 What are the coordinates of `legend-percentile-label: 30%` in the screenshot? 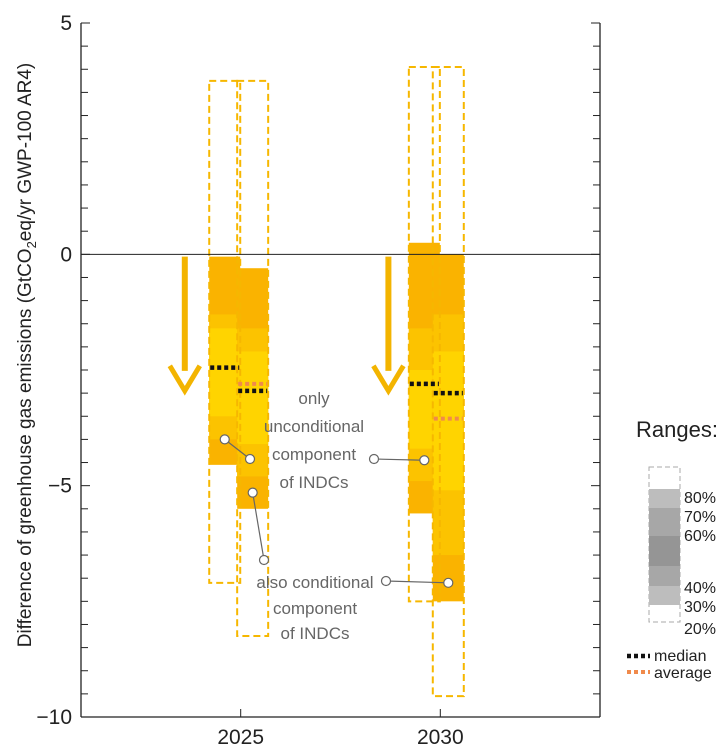 It's located at (700, 607).